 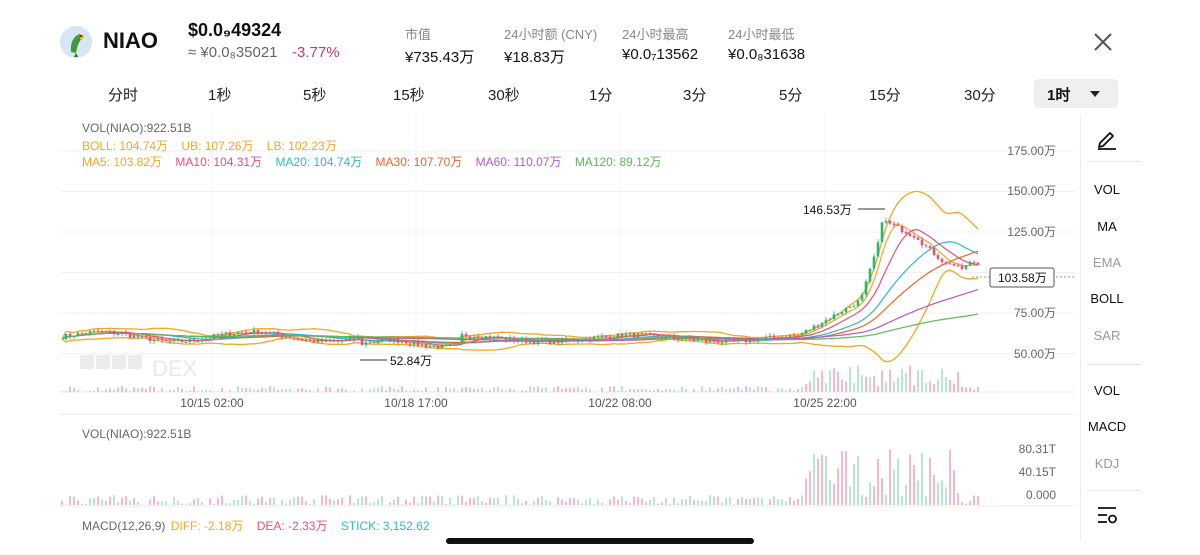 I want to click on settings-list-icon, so click(x=1107, y=515).